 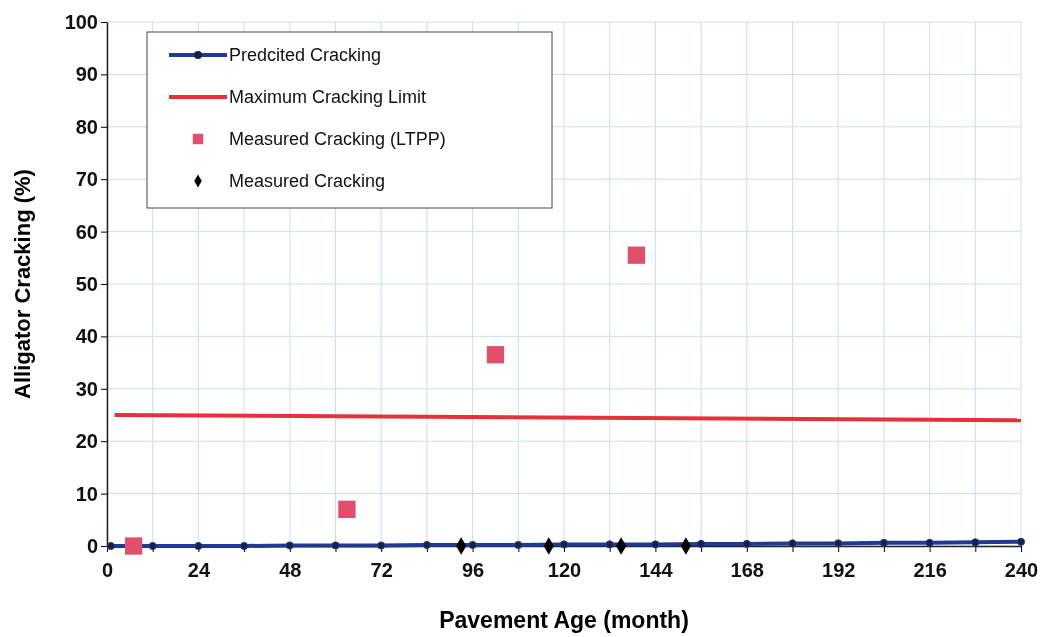 I want to click on x-tick-label: 96, so click(x=473, y=570).